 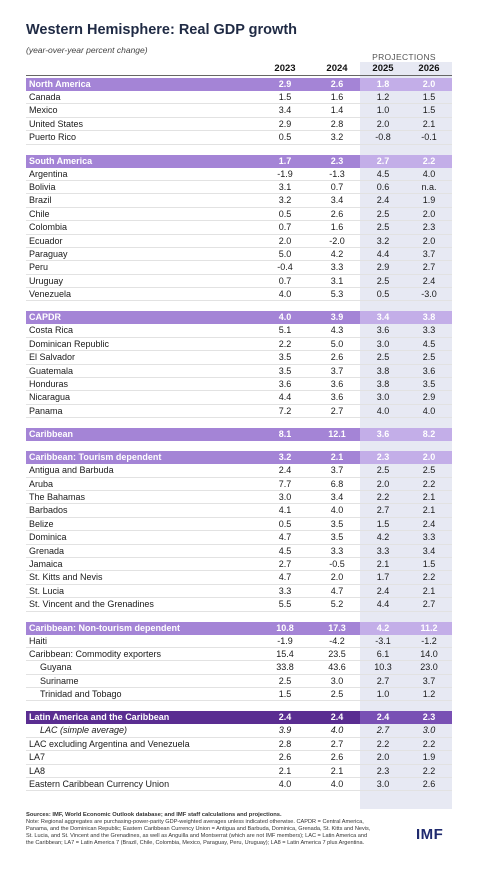 What do you see at coordinates (239, 435) in the screenshot?
I see `section-header-row: Caribbean 8.1 12.1 3.6 8.2` at bounding box center [239, 435].